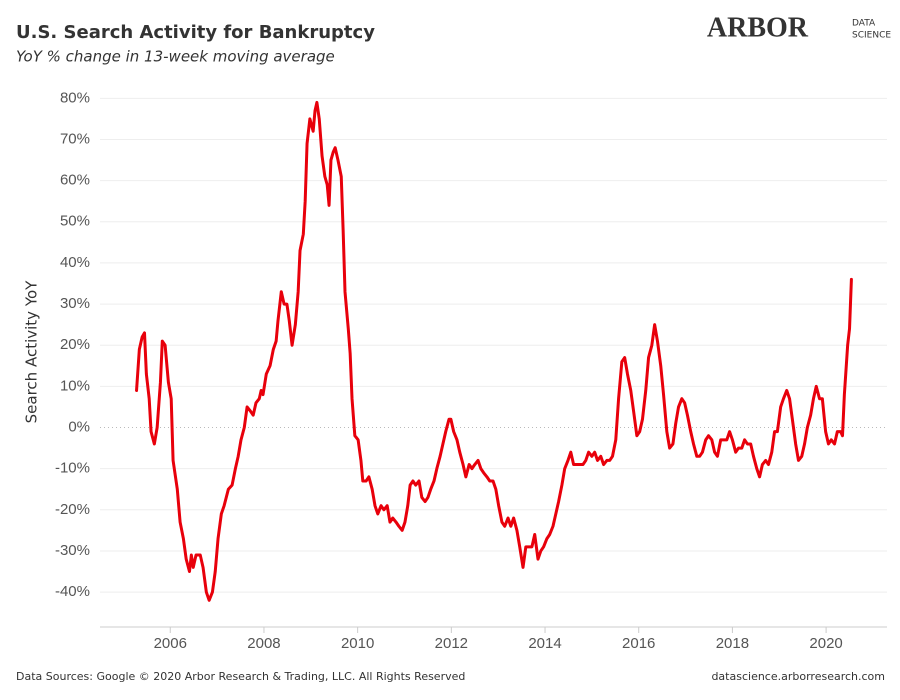 This screenshot has height=700, width=900. Describe the element at coordinates (871, 36) in the screenshot. I see `logo-bottom: SCIENCE` at that location.